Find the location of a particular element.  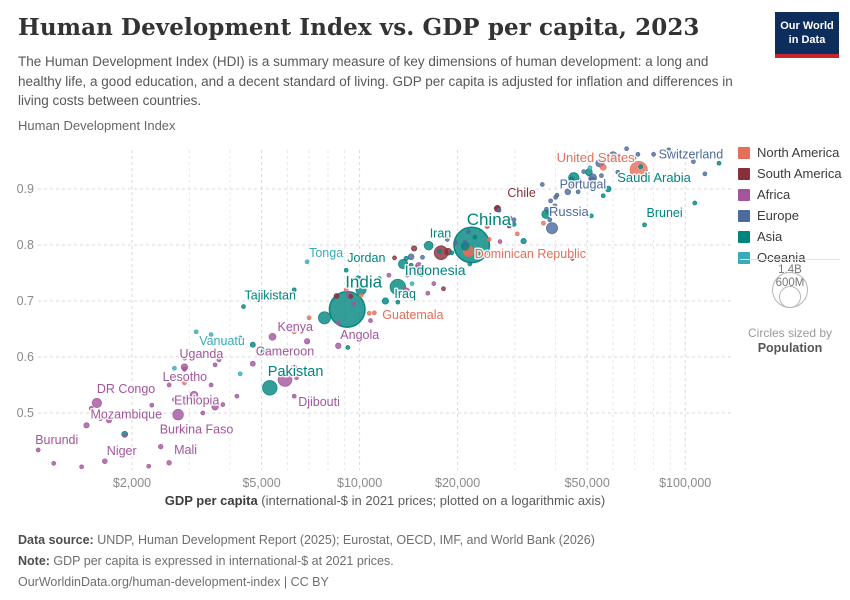

point-switzerland is located at coordinates (653, 154).